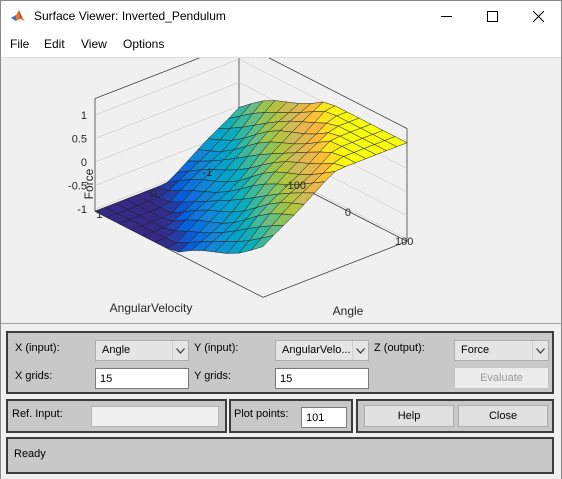 Image resolution: width=562 pixels, height=479 pixels. Describe the element at coordinates (261, 414) in the screenshot. I see `plot-points-label: Plot points:` at that location.